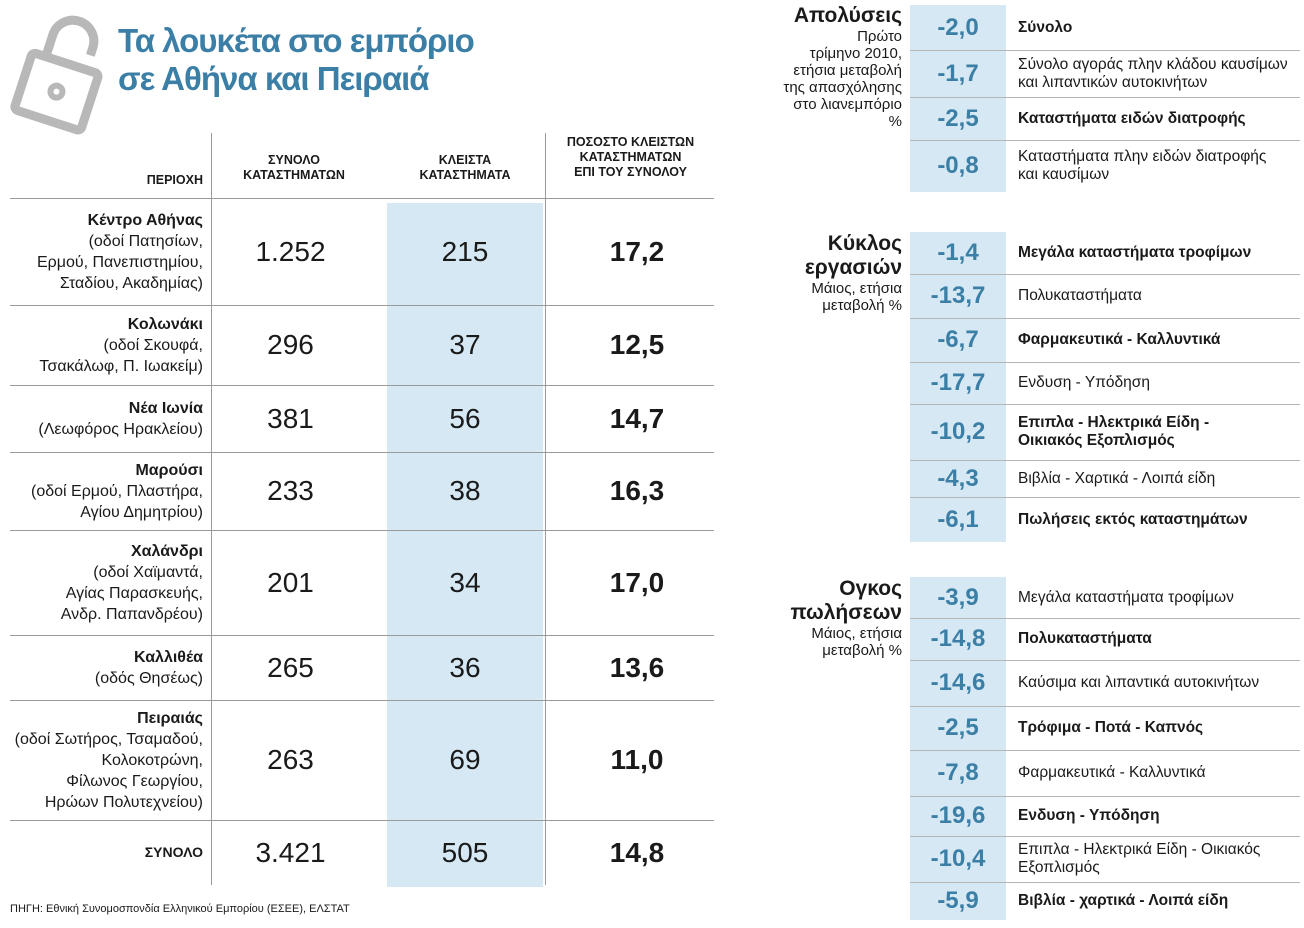 The image size is (1304, 928). I want to click on region-streets: (οδοί Σκουφά,, so click(153, 345).